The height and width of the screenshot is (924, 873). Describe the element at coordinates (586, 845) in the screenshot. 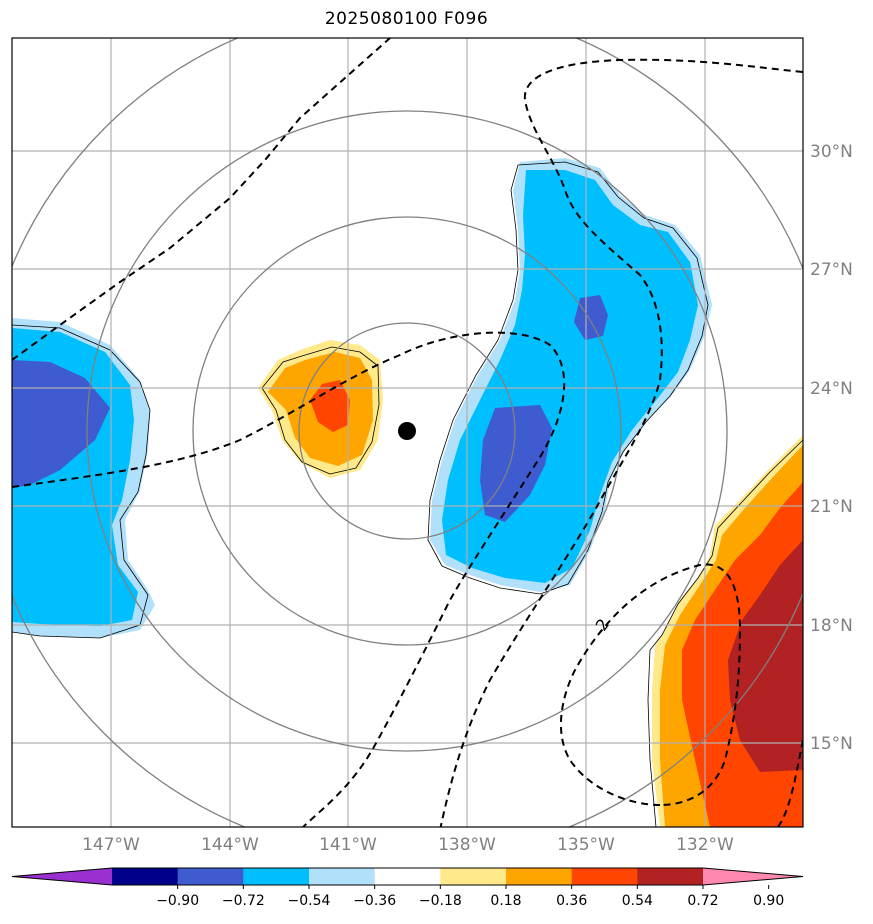

I see `lon-label-135w: 135°W` at that location.